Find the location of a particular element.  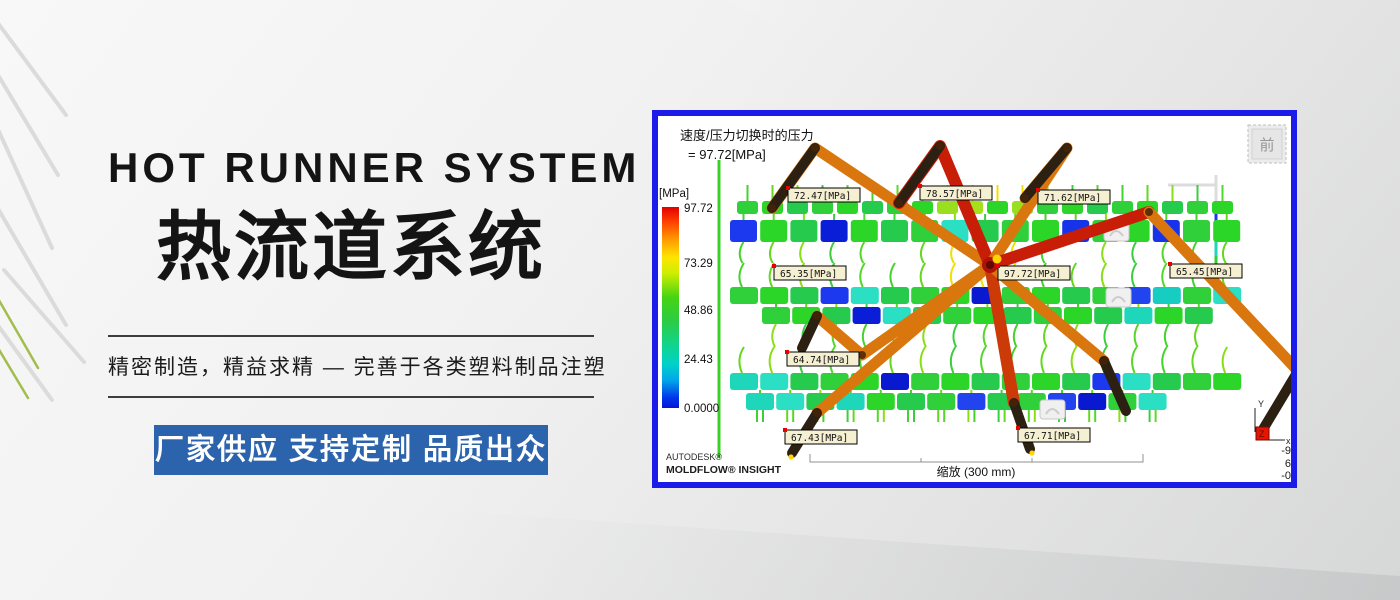

edge-number: -9 is located at coordinates (1286, 451).